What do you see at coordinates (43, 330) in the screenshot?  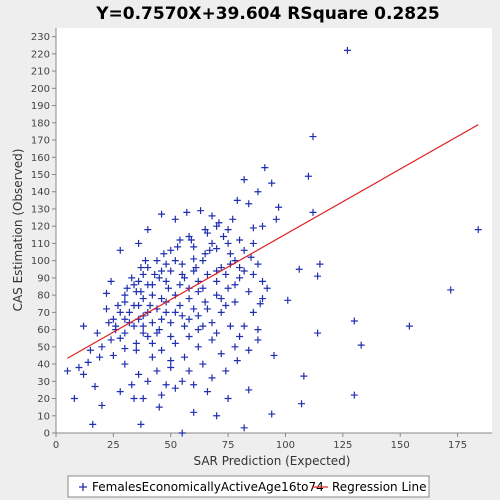 I see `y-tick-label: 60` at bounding box center [43, 330].